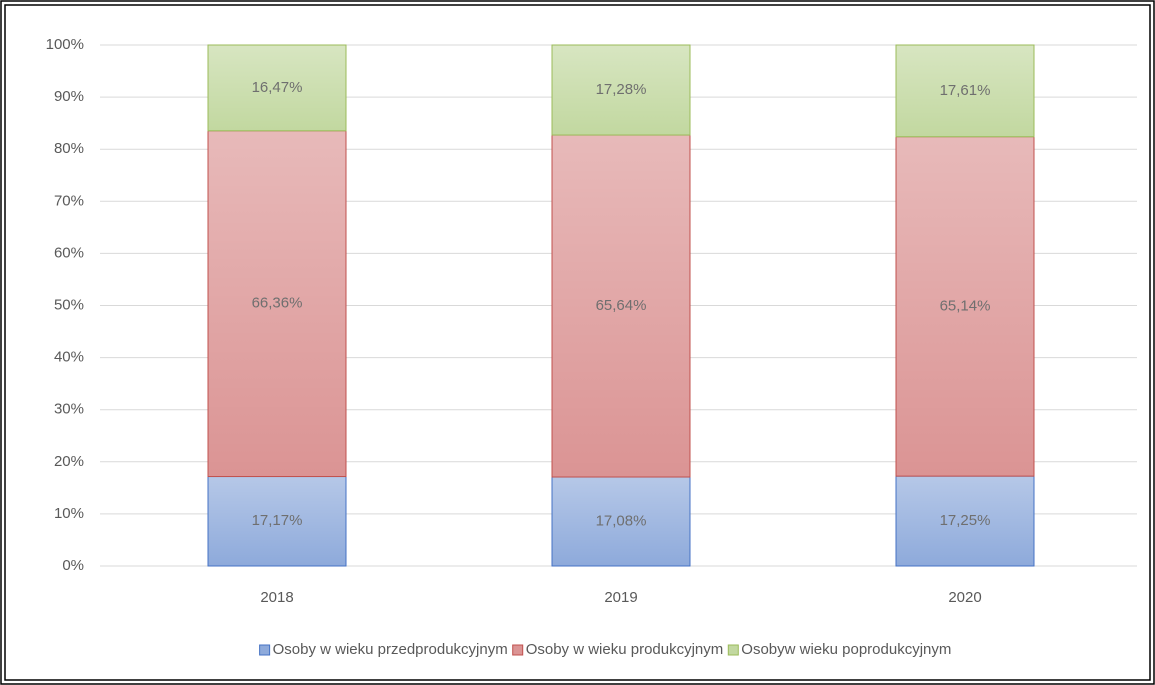  I want to click on legend-item: Osobyw wieku poprodukcyjnym, so click(839, 649).